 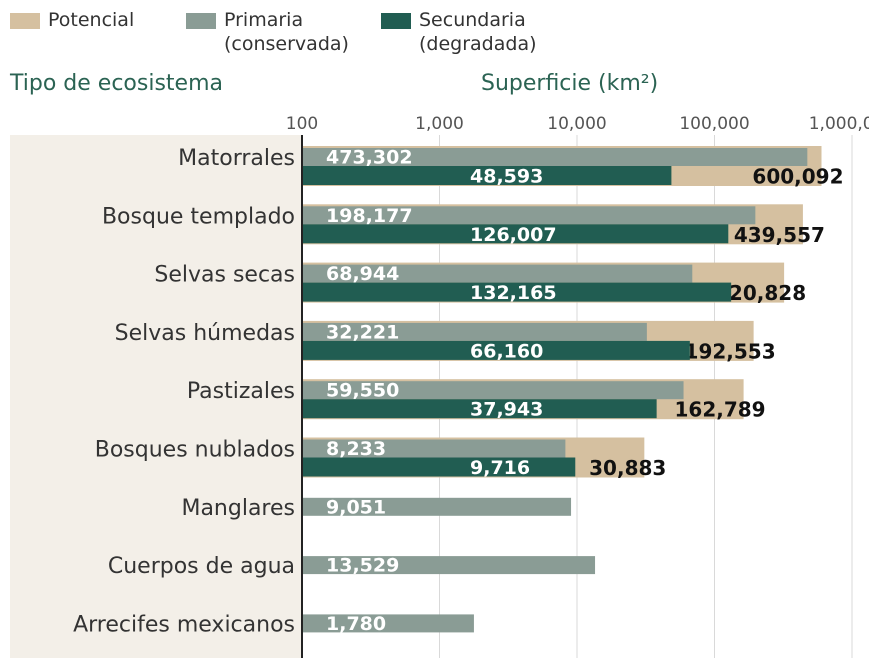 What do you see at coordinates (362, 274) in the screenshot?
I see `value-label: 68,944` at bounding box center [362, 274].